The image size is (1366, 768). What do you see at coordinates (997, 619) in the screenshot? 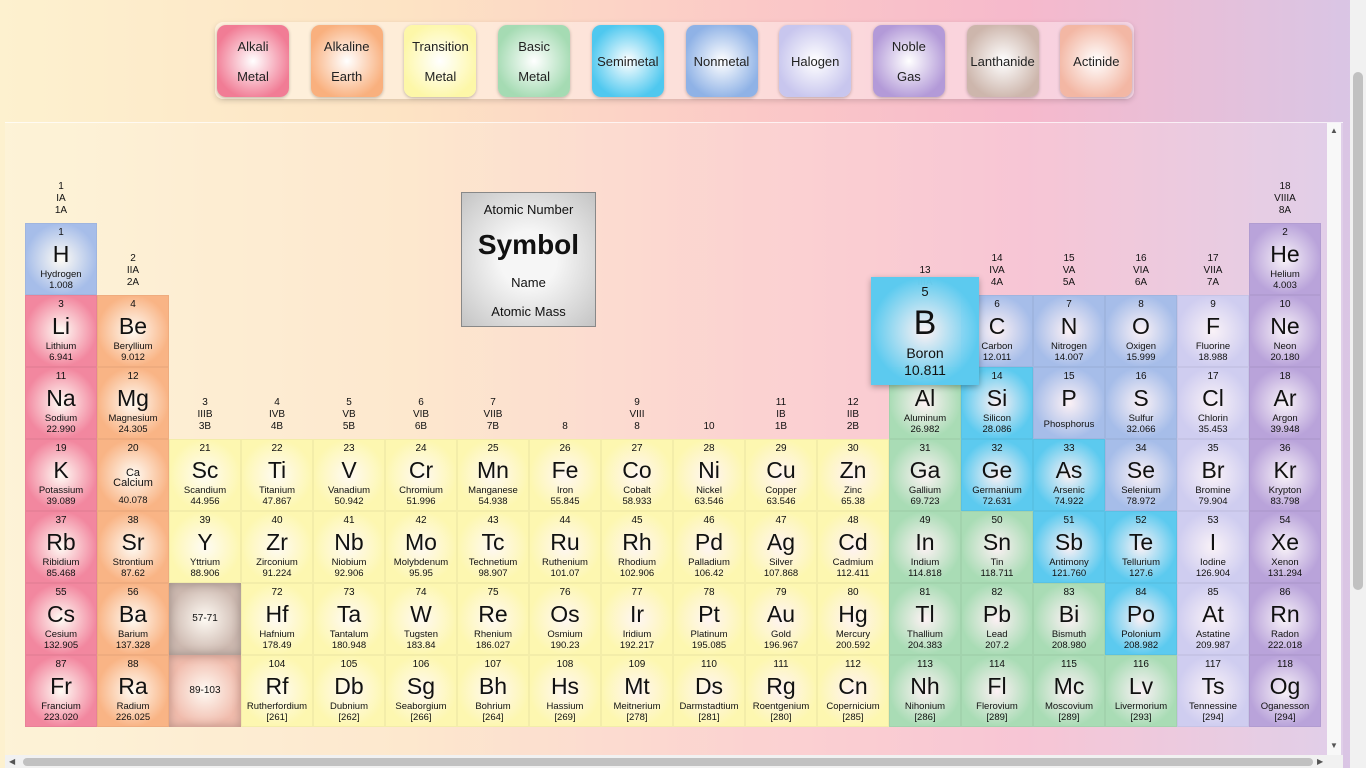
I see `element-Pb: 82 Pb Lead 207.2` at bounding box center [997, 619].